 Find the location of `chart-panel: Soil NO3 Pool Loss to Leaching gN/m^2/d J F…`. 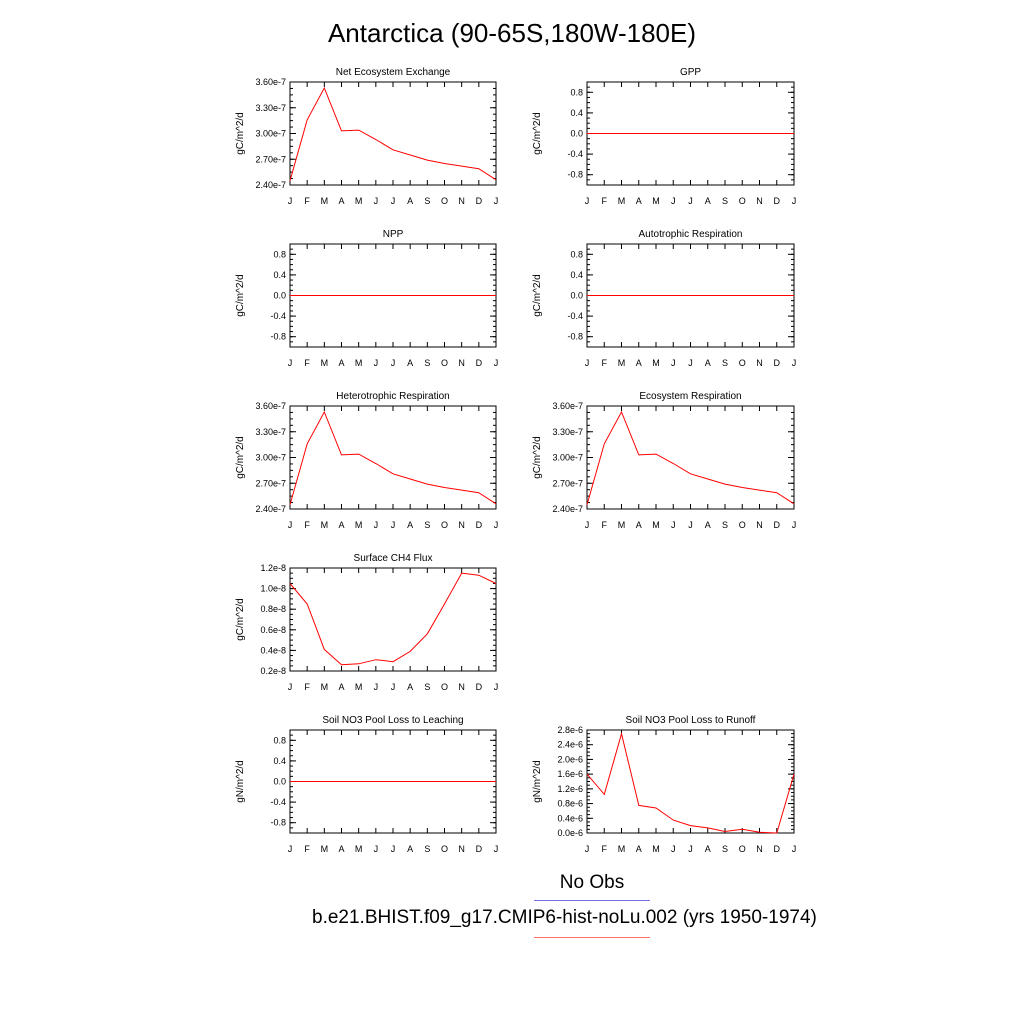

chart-panel: Soil NO3 Pool Loss to Leaching gN/m^2/d J F… is located at coordinates (366, 784).